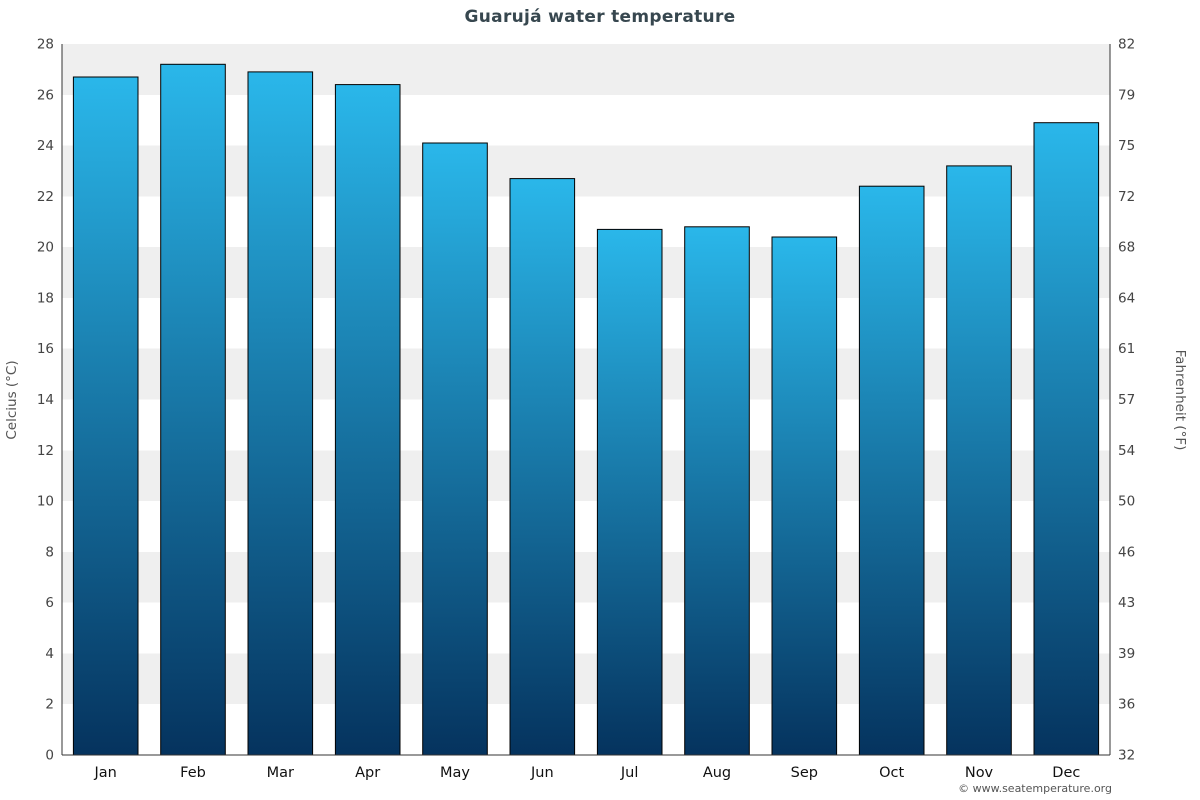  What do you see at coordinates (629, 492) in the screenshot?
I see `bar-jul` at bounding box center [629, 492].